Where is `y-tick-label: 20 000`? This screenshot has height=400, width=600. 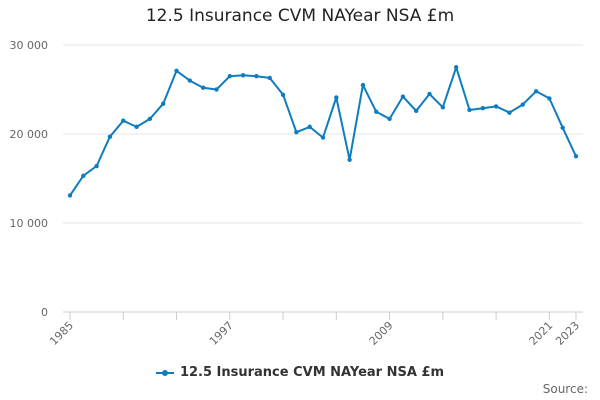 y-tick-label: 20 000 is located at coordinates (29, 134).